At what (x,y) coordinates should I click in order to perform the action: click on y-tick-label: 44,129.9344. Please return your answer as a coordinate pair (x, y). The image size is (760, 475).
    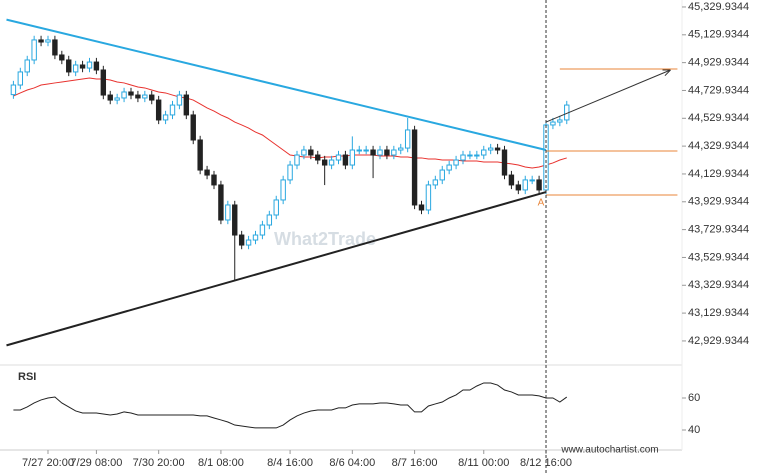
    Looking at the image, I should click on (718, 174).